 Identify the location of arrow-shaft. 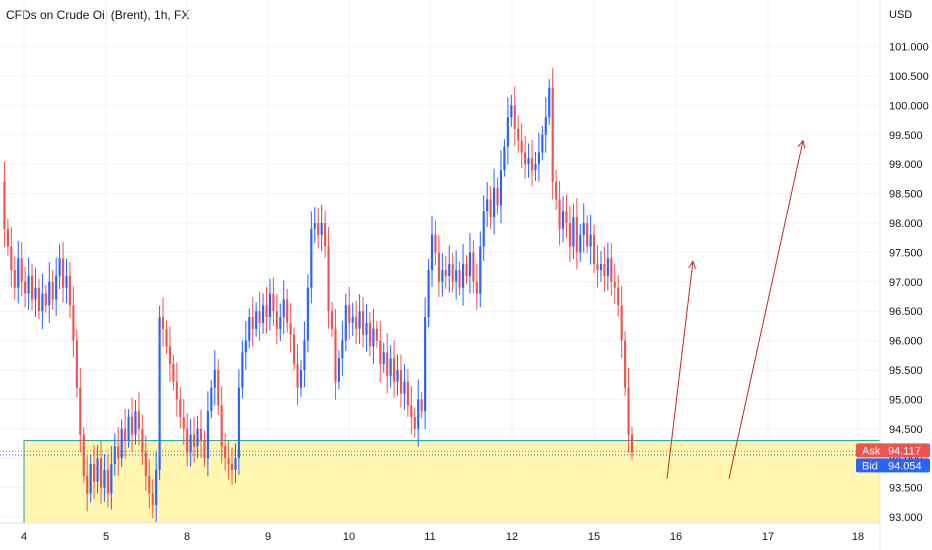
(680, 370).